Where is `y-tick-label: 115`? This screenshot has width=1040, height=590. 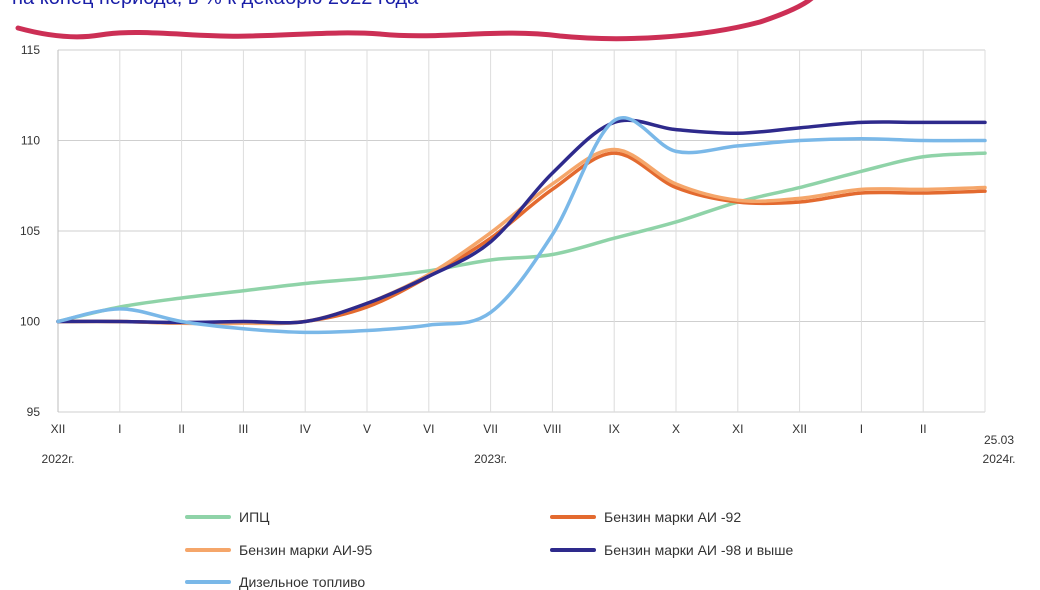 y-tick-label: 115 is located at coordinates (30, 50).